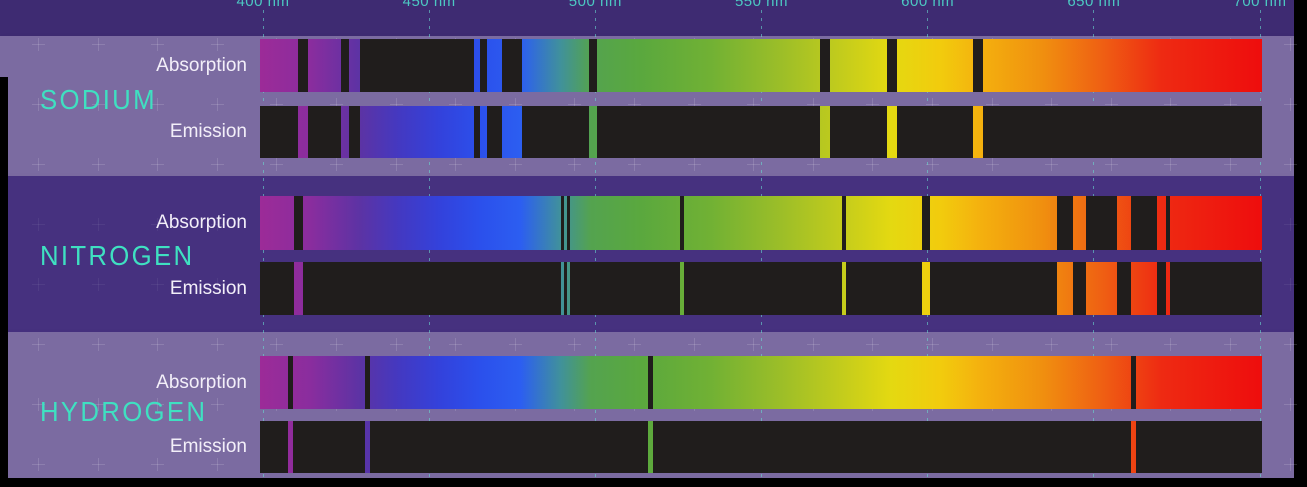 The image size is (1307, 487). I want to click on element-label-hydrogen: HYDROGEN, so click(124, 411).